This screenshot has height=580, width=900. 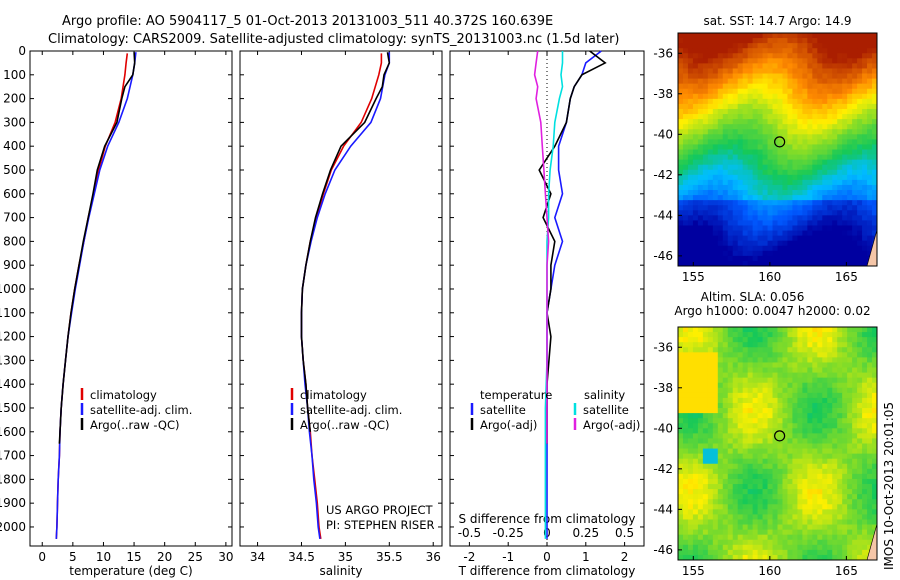 What do you see at coordinates (663, 469) in the screenshot?
I see `y-tick-label: -42` at bounding box center [663, 469].